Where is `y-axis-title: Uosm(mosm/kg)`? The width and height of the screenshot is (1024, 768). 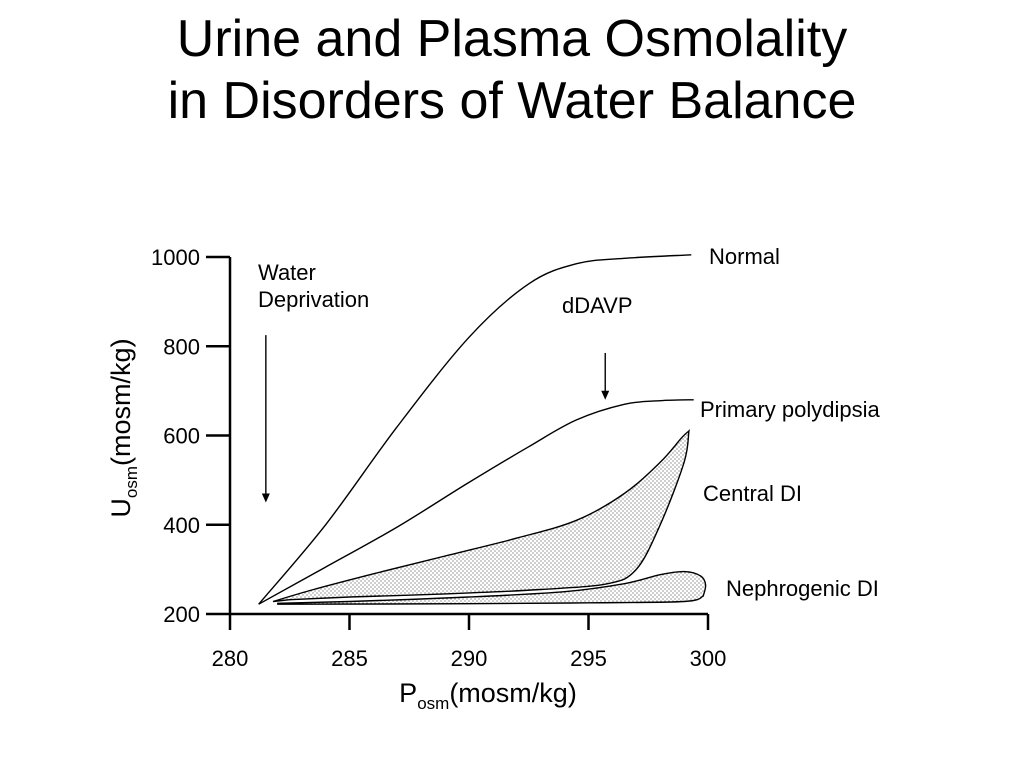 y-axis-title: Uosm(mosm/kg) is located at coordinates (123, 427).